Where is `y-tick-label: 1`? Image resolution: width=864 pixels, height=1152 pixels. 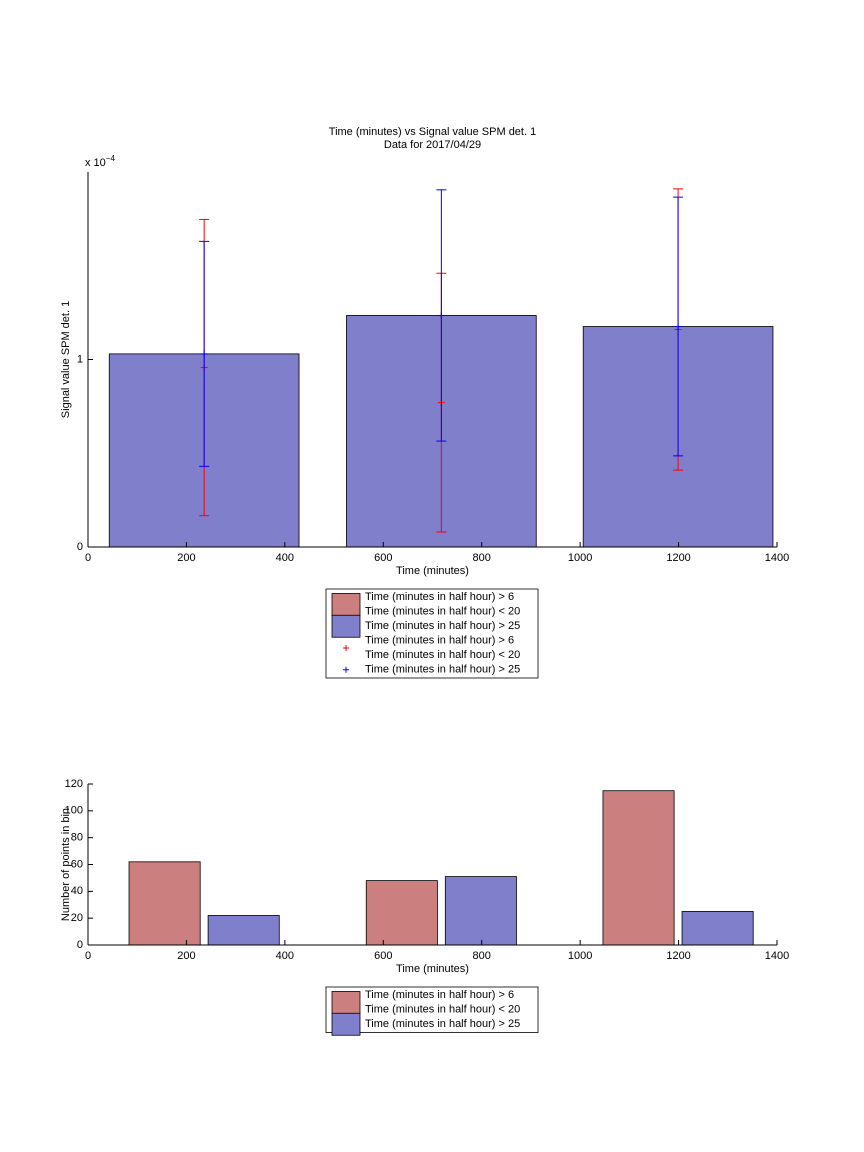 y-tick-label: 1 is located at coordinates (80, 359).